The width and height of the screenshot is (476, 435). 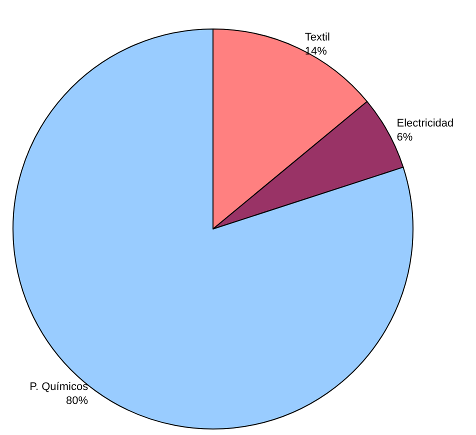 What do you see at coordinates (59, 387) in the screenshot?
I see `slice-label: P. Químicos` at bounding box center [59, 387].